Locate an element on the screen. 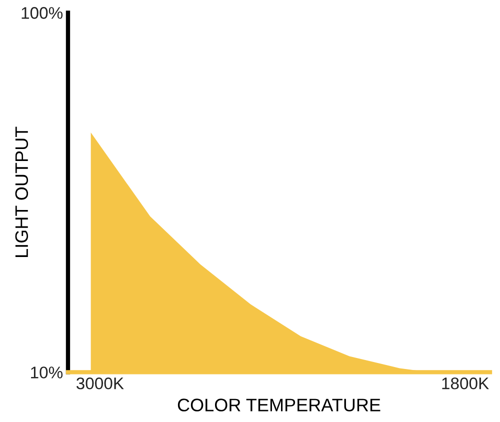  y-axis-title: LIGHT OUTPUT is located at coordinates (21, 191).